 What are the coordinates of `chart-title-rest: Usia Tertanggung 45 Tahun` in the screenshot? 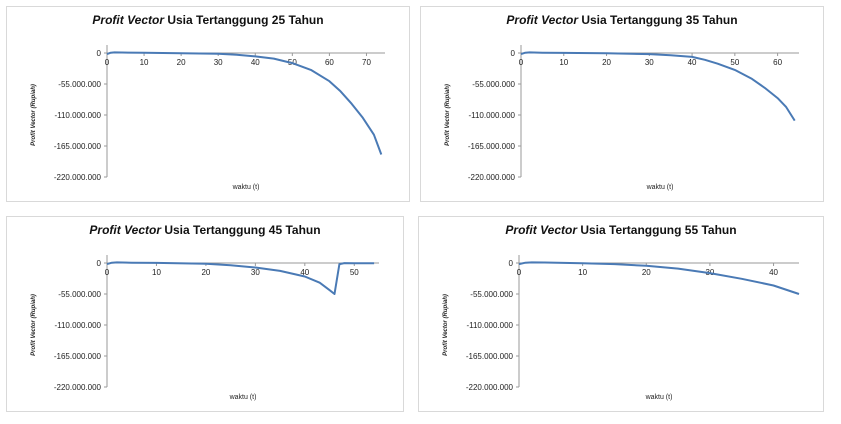 It's located at (241, 230).